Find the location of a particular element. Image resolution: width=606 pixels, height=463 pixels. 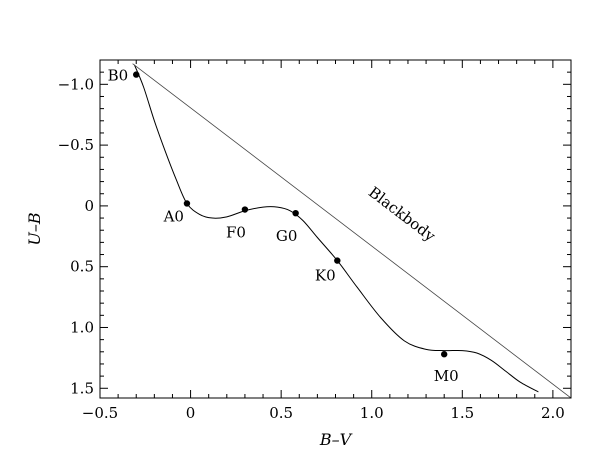

y-tick-label: 0.5 is located at coordinates (82, 267).